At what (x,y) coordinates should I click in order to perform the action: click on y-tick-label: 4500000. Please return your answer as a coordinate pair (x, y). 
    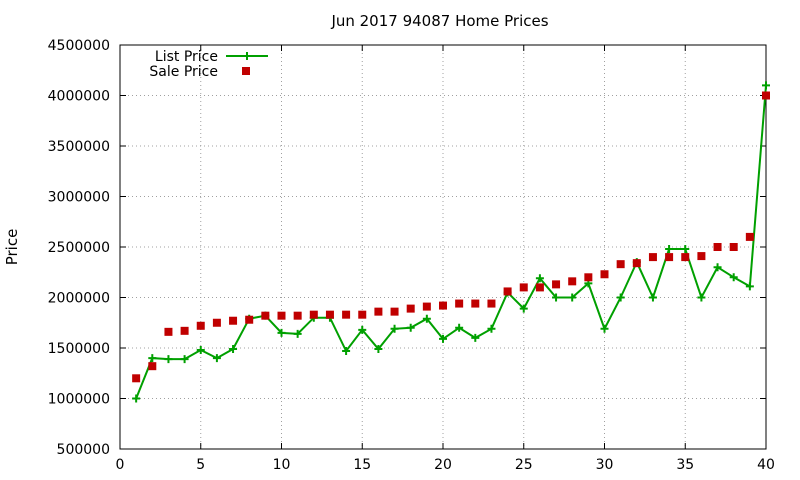
    Looking at the image, I should click on (79, 46).